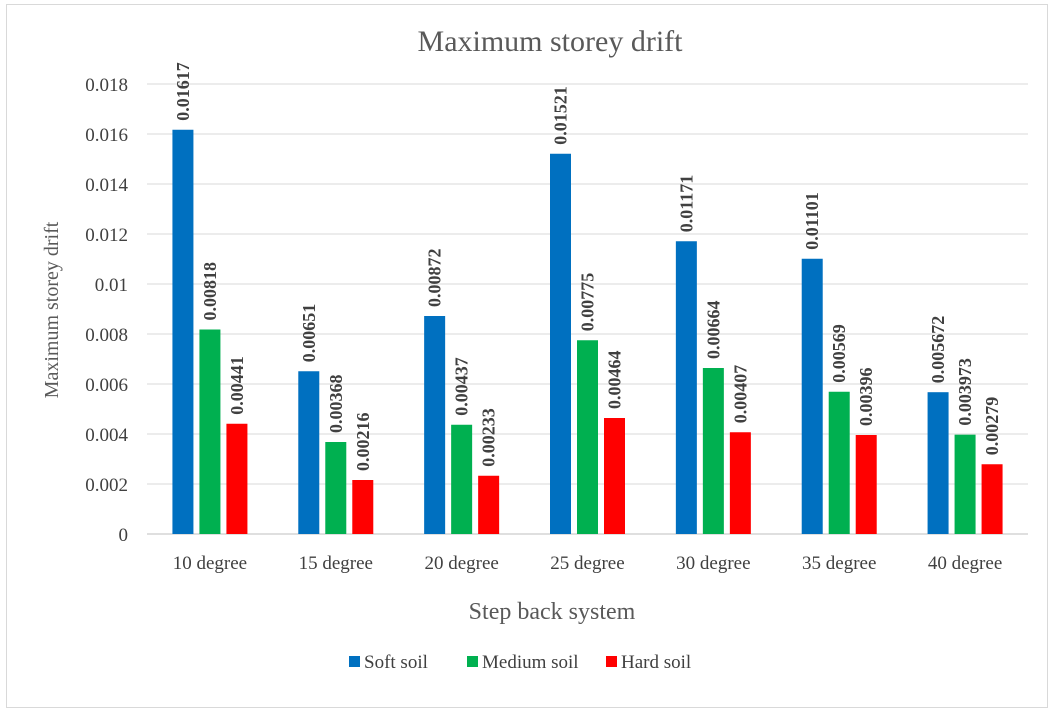 The width and height of the screenshot is (1056, 716). I want to click on data-label: 0.005672, so click(938, 350).